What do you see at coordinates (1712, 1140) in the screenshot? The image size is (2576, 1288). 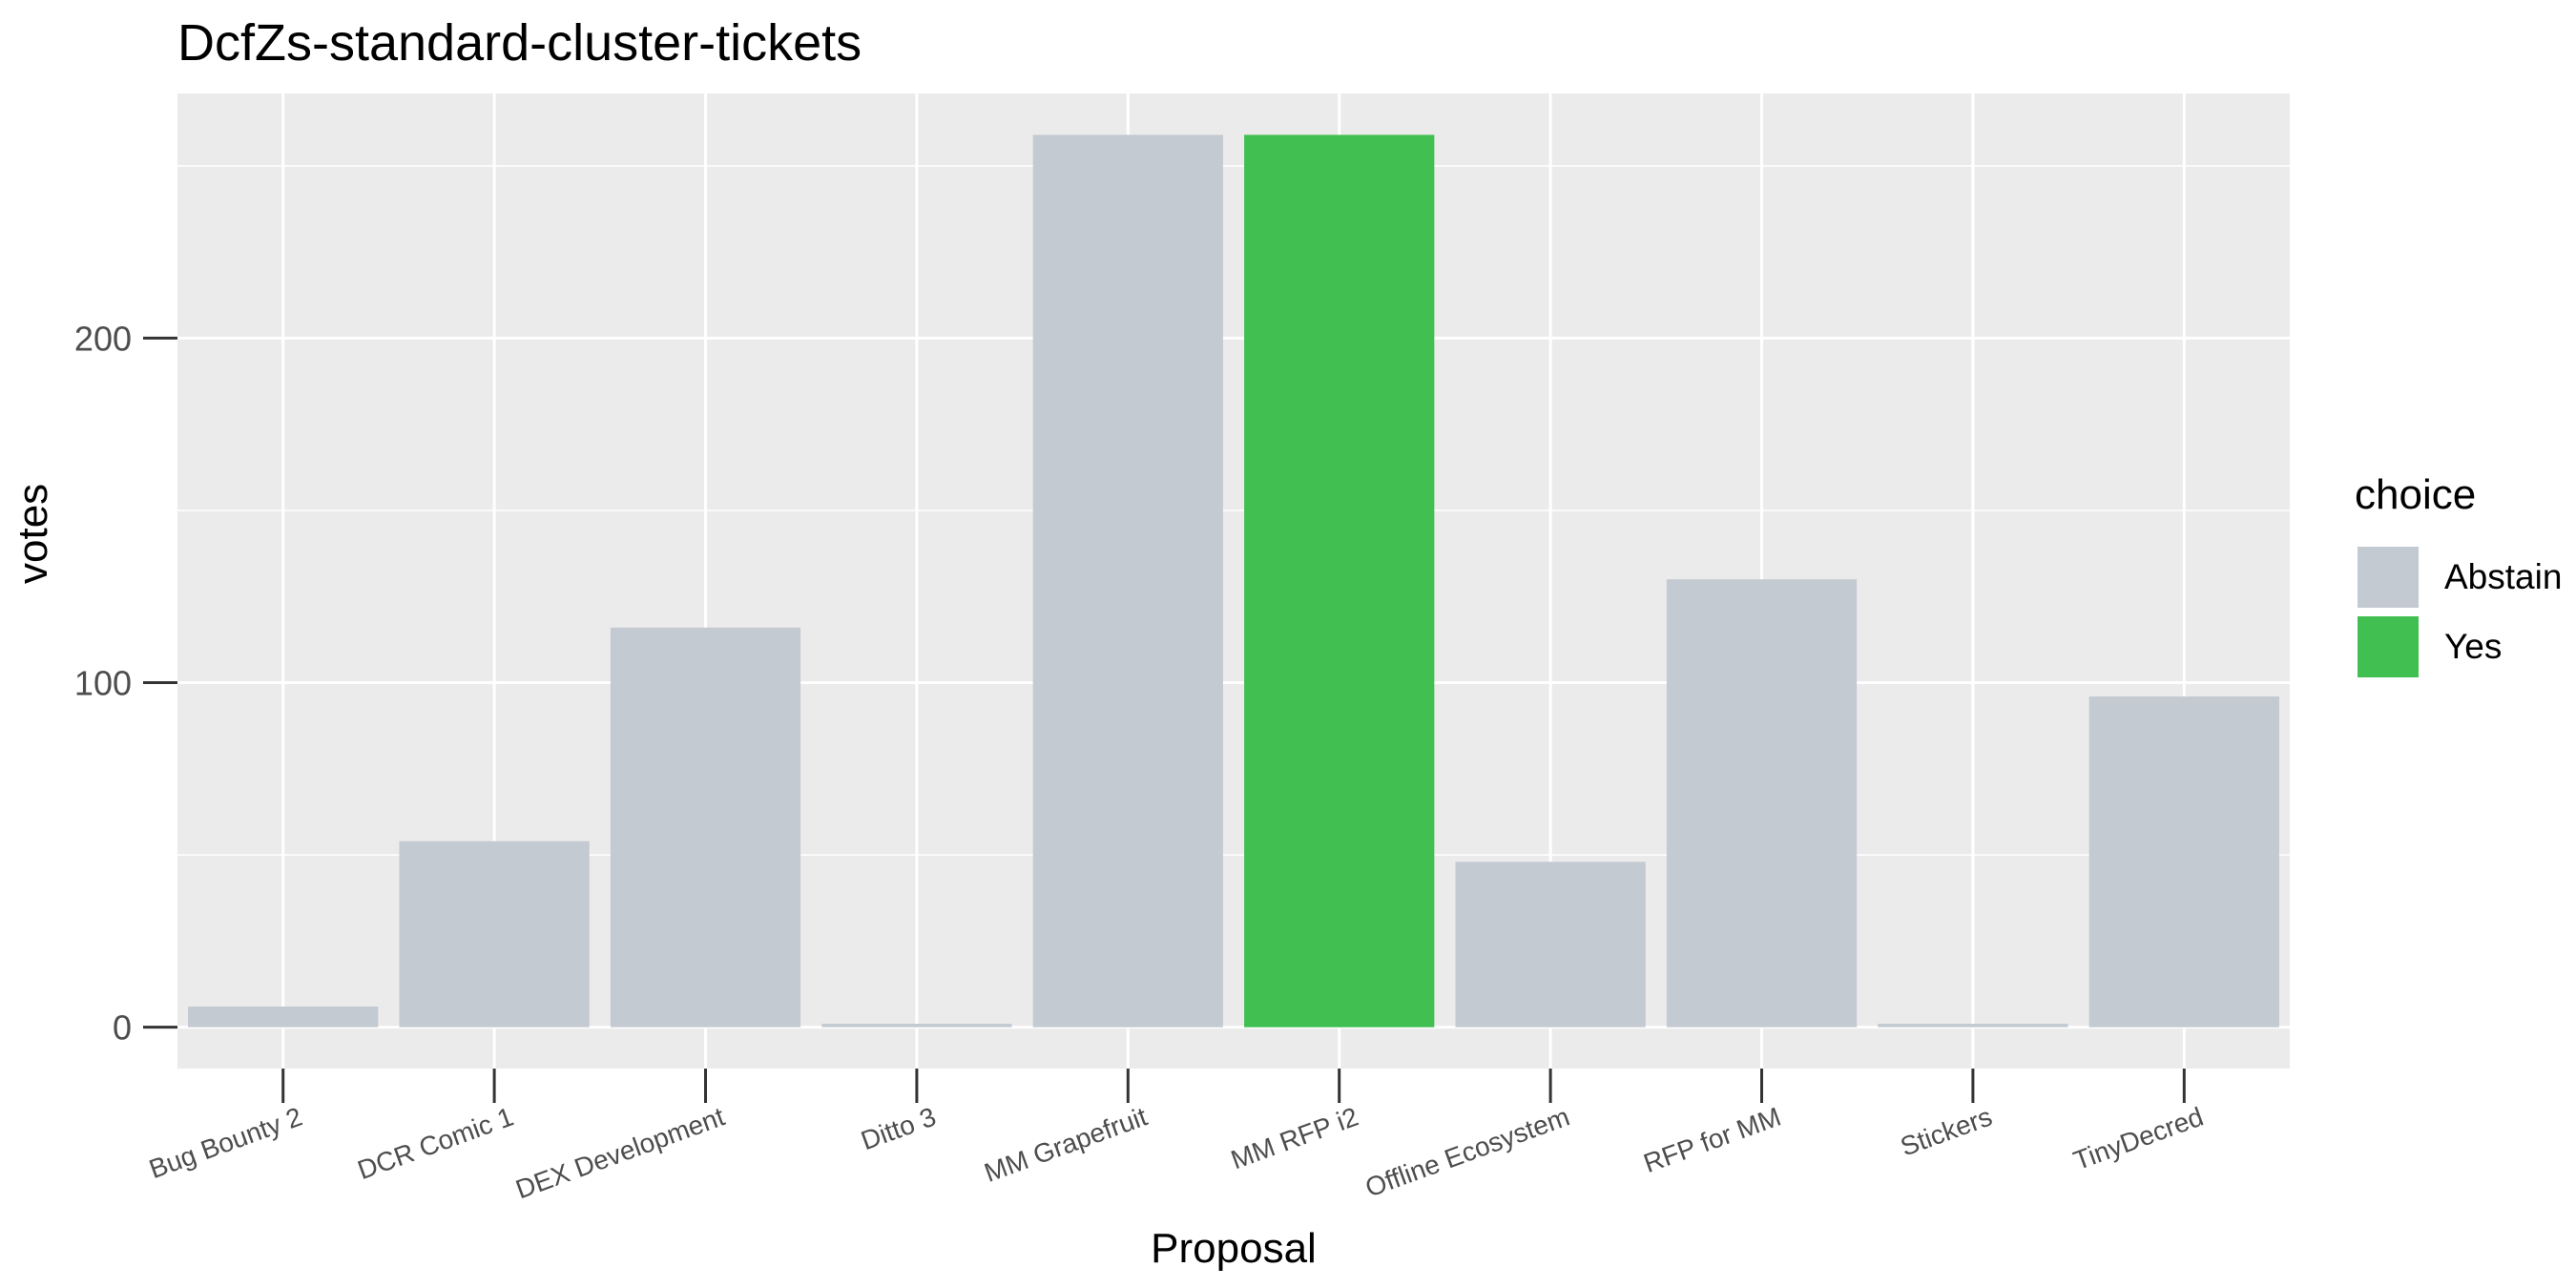 I see `x-tick-label: RFP for MM` at bounding box center [1712, 1140].